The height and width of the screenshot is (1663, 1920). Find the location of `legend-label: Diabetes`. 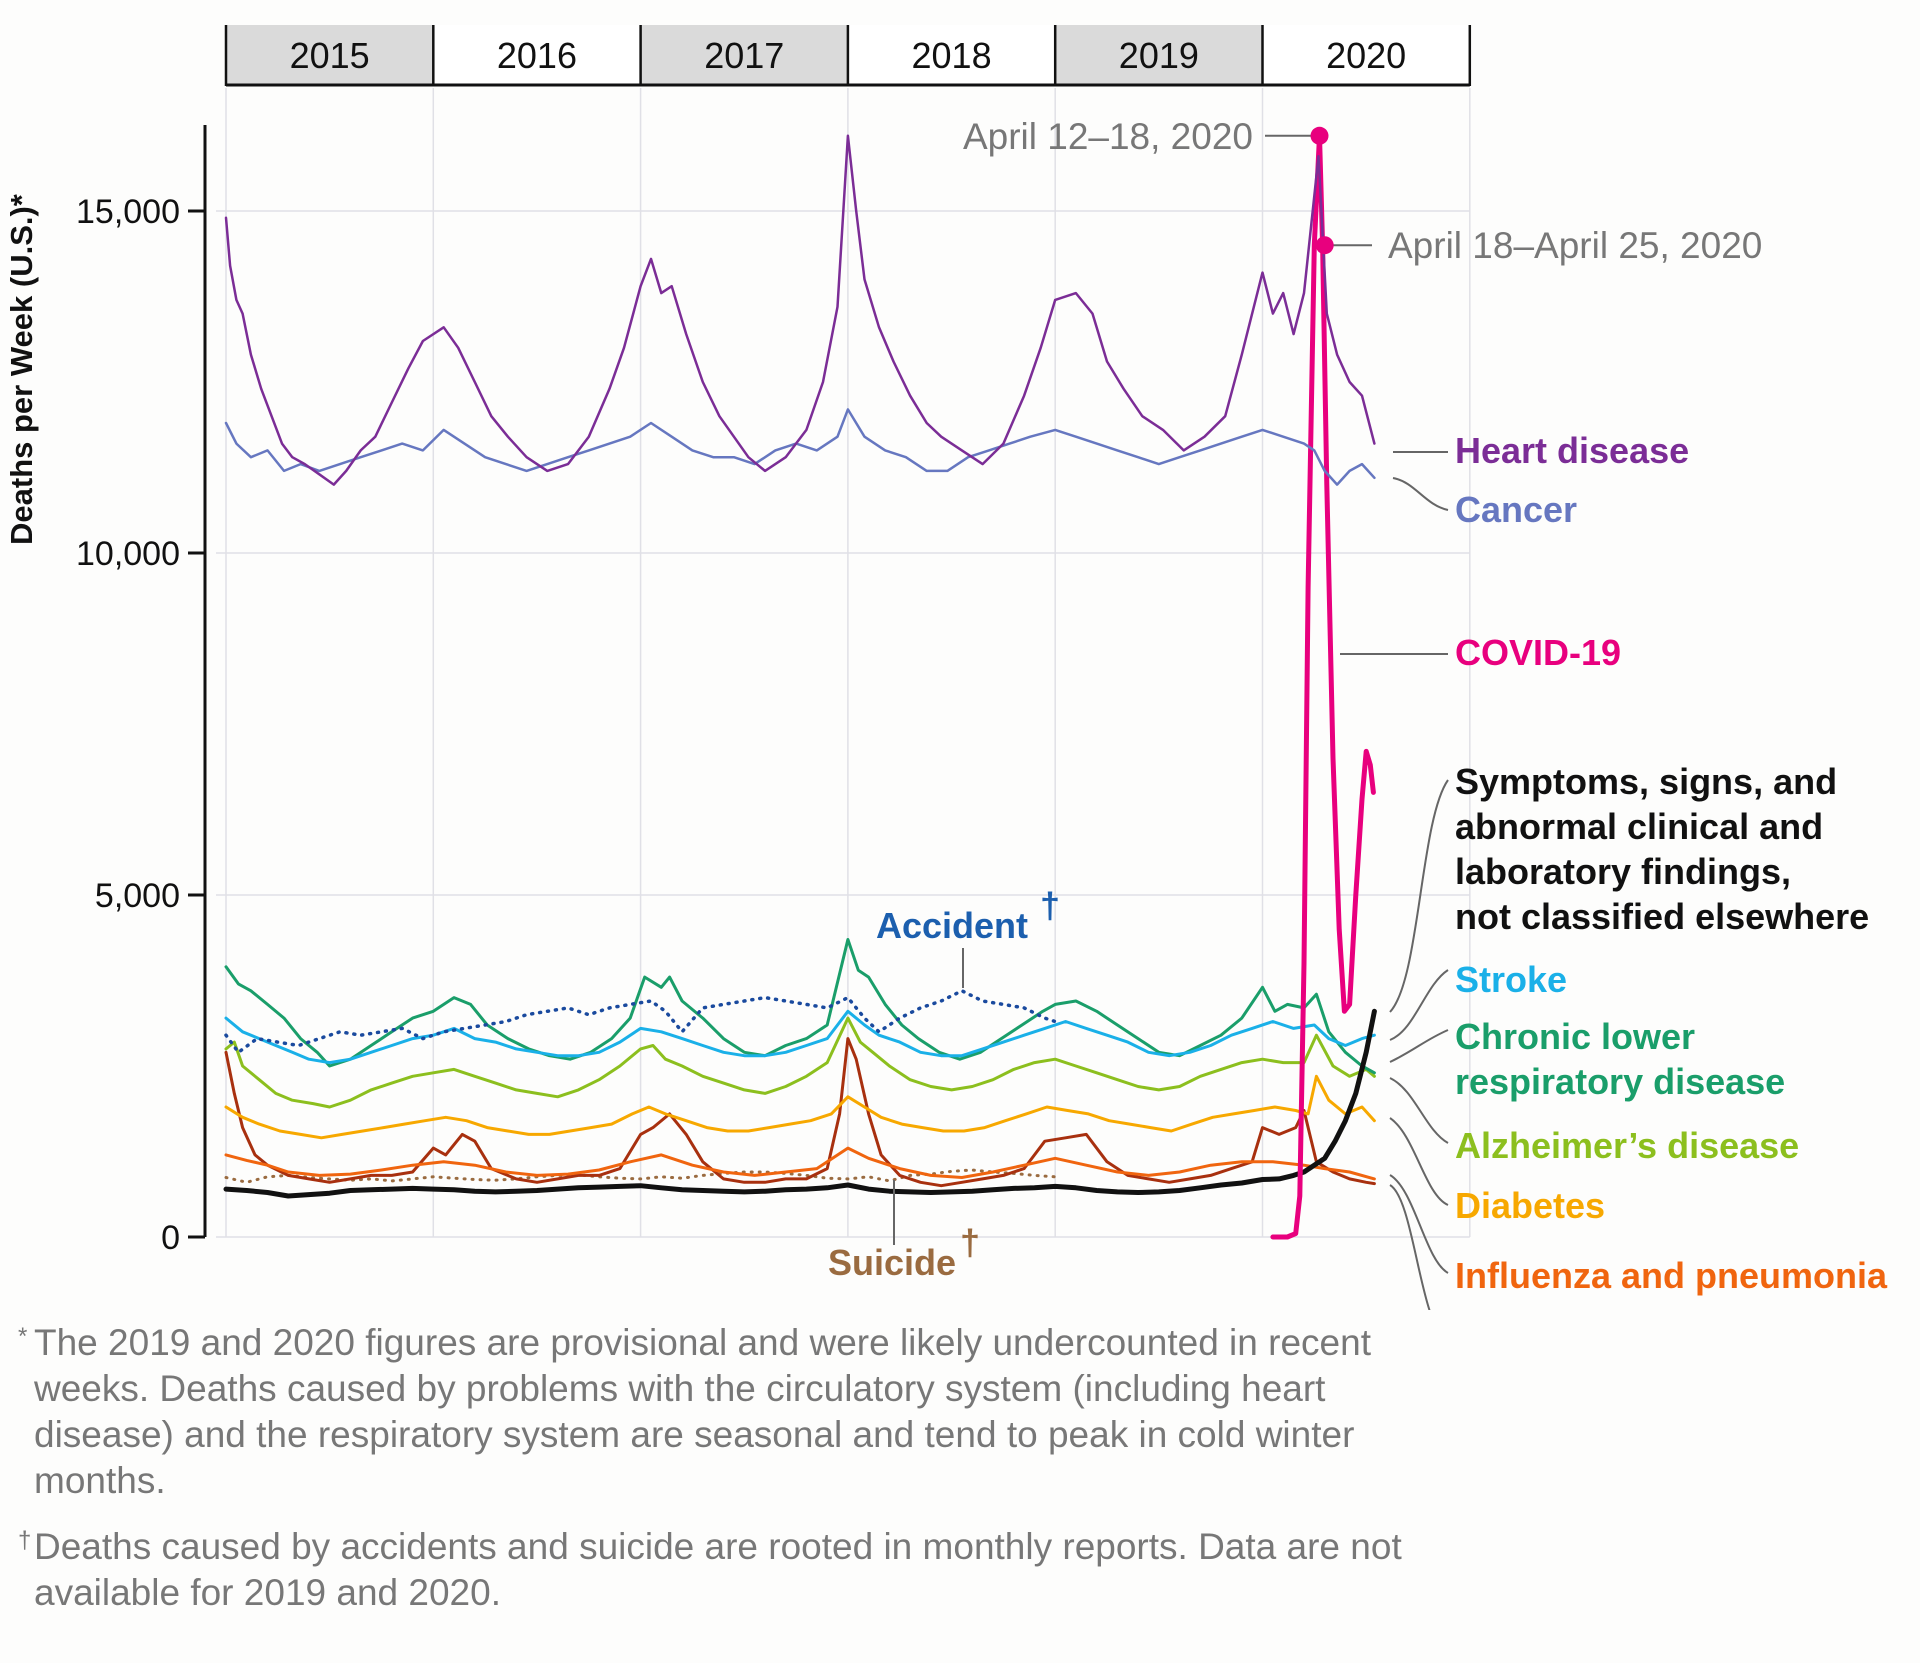

legend-label: Diabetes is located at coordinates (1530, 1205).